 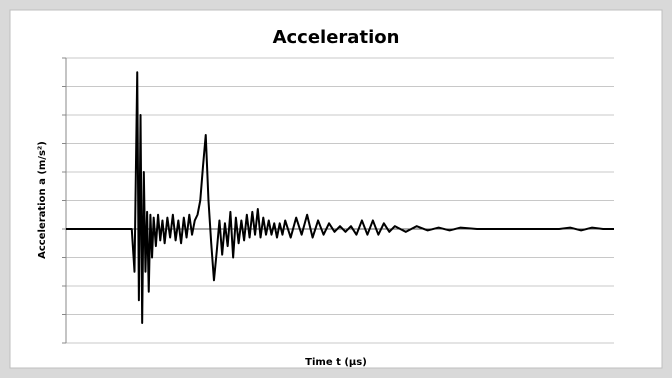 I want to click on chart-title: Acceleration, so click(x=336, y=37).